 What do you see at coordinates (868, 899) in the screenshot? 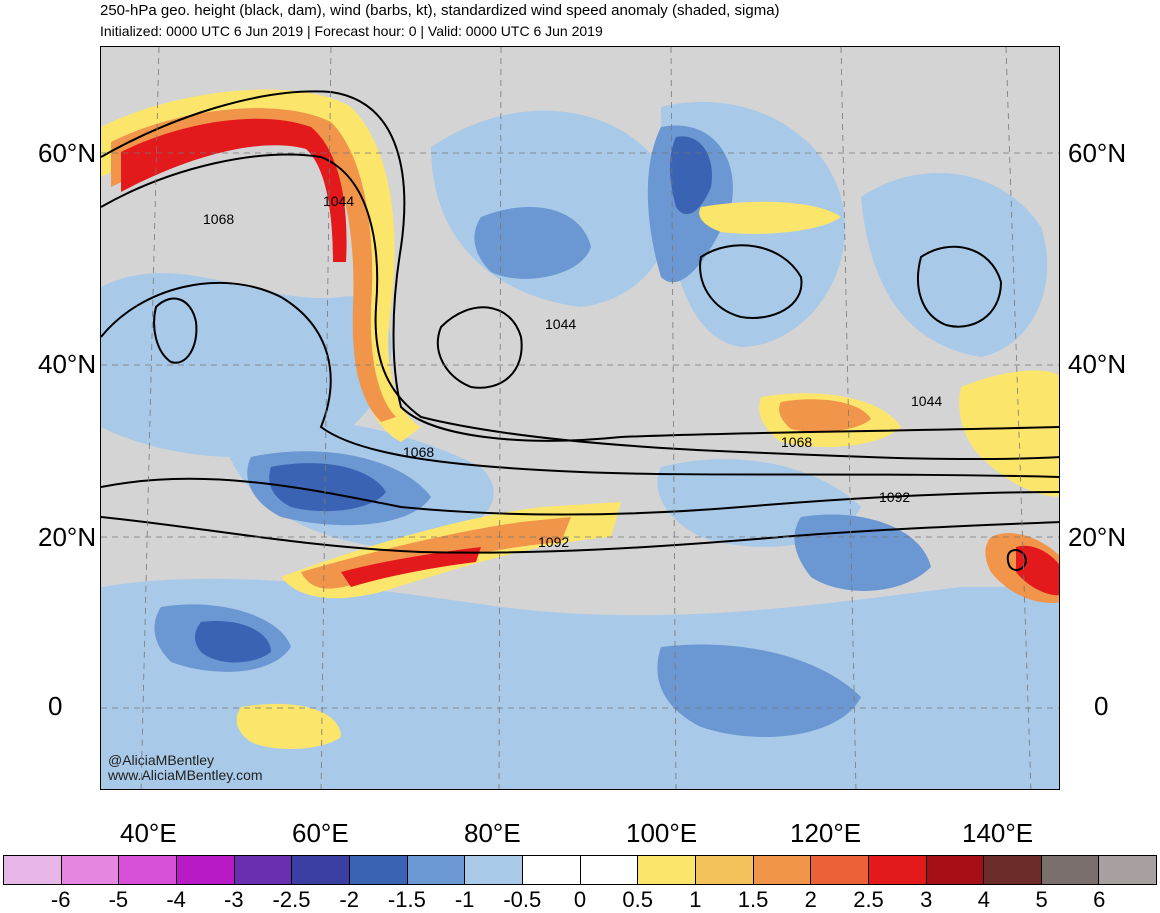
I see `colorbar-tick-label: 2.5` at bounding box center [868, 899].